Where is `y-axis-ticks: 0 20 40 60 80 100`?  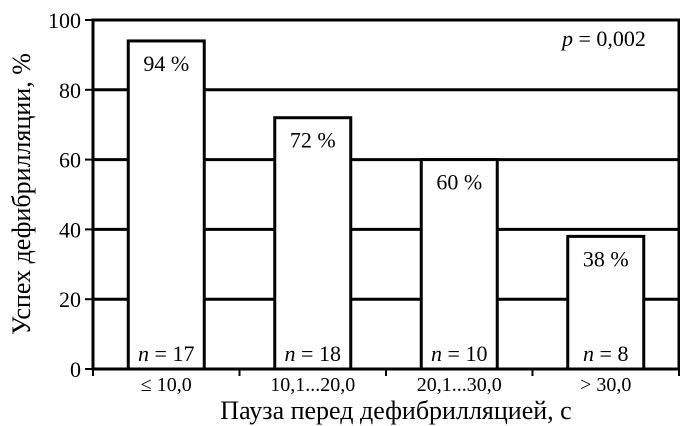 y-axis-ticks: 0 20 40 60 80 100 is located at coordinates (70, 195).